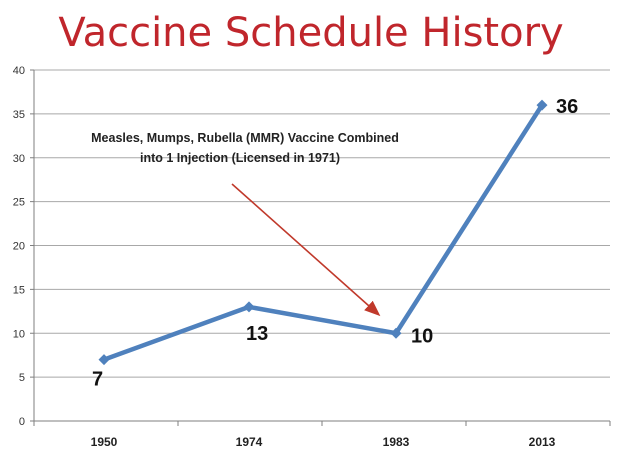  What do you see at coordinates (240, 158) in the screenshot?
I see `annotation-line-2: into 1 Injection (Licensed in 1971)` at bounding box center [240, 158].